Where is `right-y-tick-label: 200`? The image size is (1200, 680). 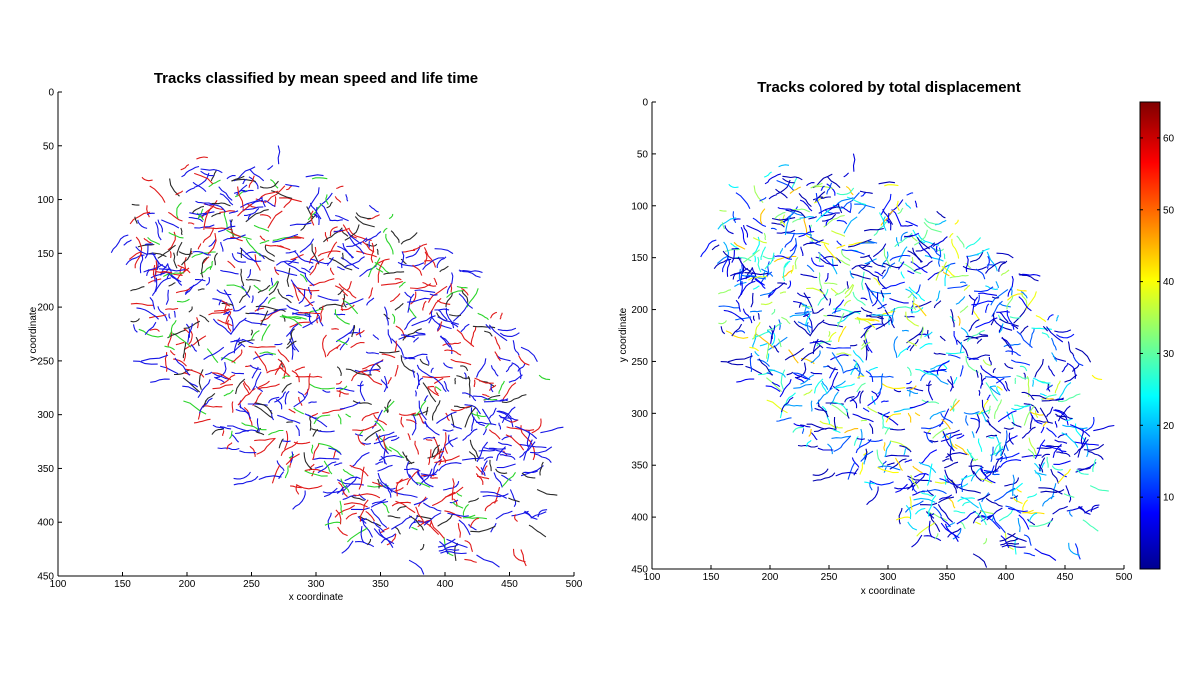 right-y-tick-label: 200 is located at coordinates (639, 310).